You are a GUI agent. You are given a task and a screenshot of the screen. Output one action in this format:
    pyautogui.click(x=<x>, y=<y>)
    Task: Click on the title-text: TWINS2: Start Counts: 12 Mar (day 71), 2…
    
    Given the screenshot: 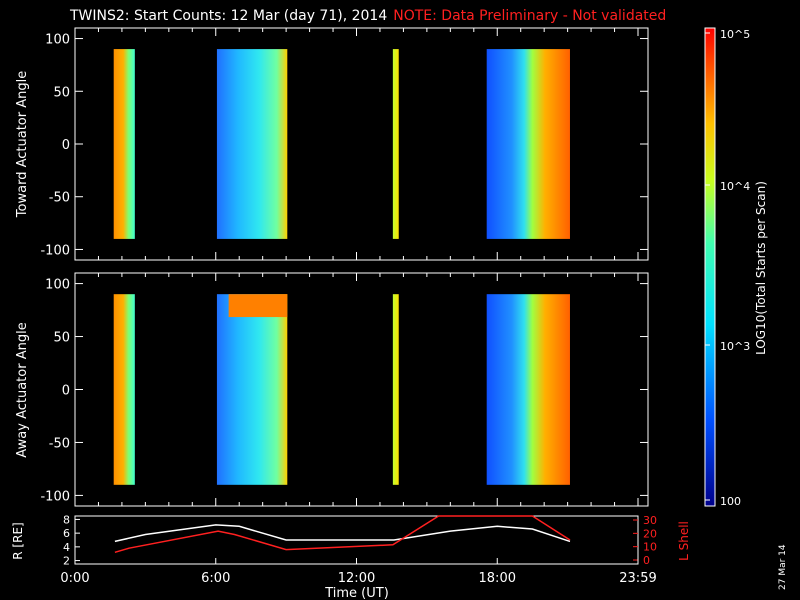 What is the action you would take?
    pyautogui.click(x=229, y=16)
    